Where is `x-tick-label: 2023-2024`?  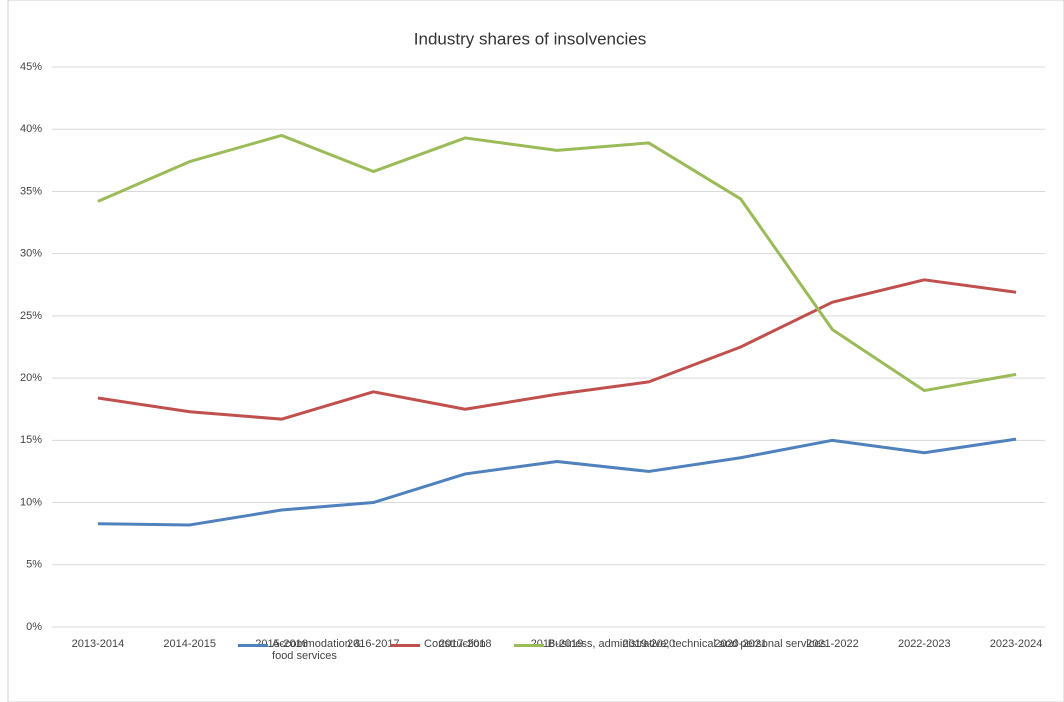 x-tick-label: 2023-2024 is located at coordinates (1016, 644).